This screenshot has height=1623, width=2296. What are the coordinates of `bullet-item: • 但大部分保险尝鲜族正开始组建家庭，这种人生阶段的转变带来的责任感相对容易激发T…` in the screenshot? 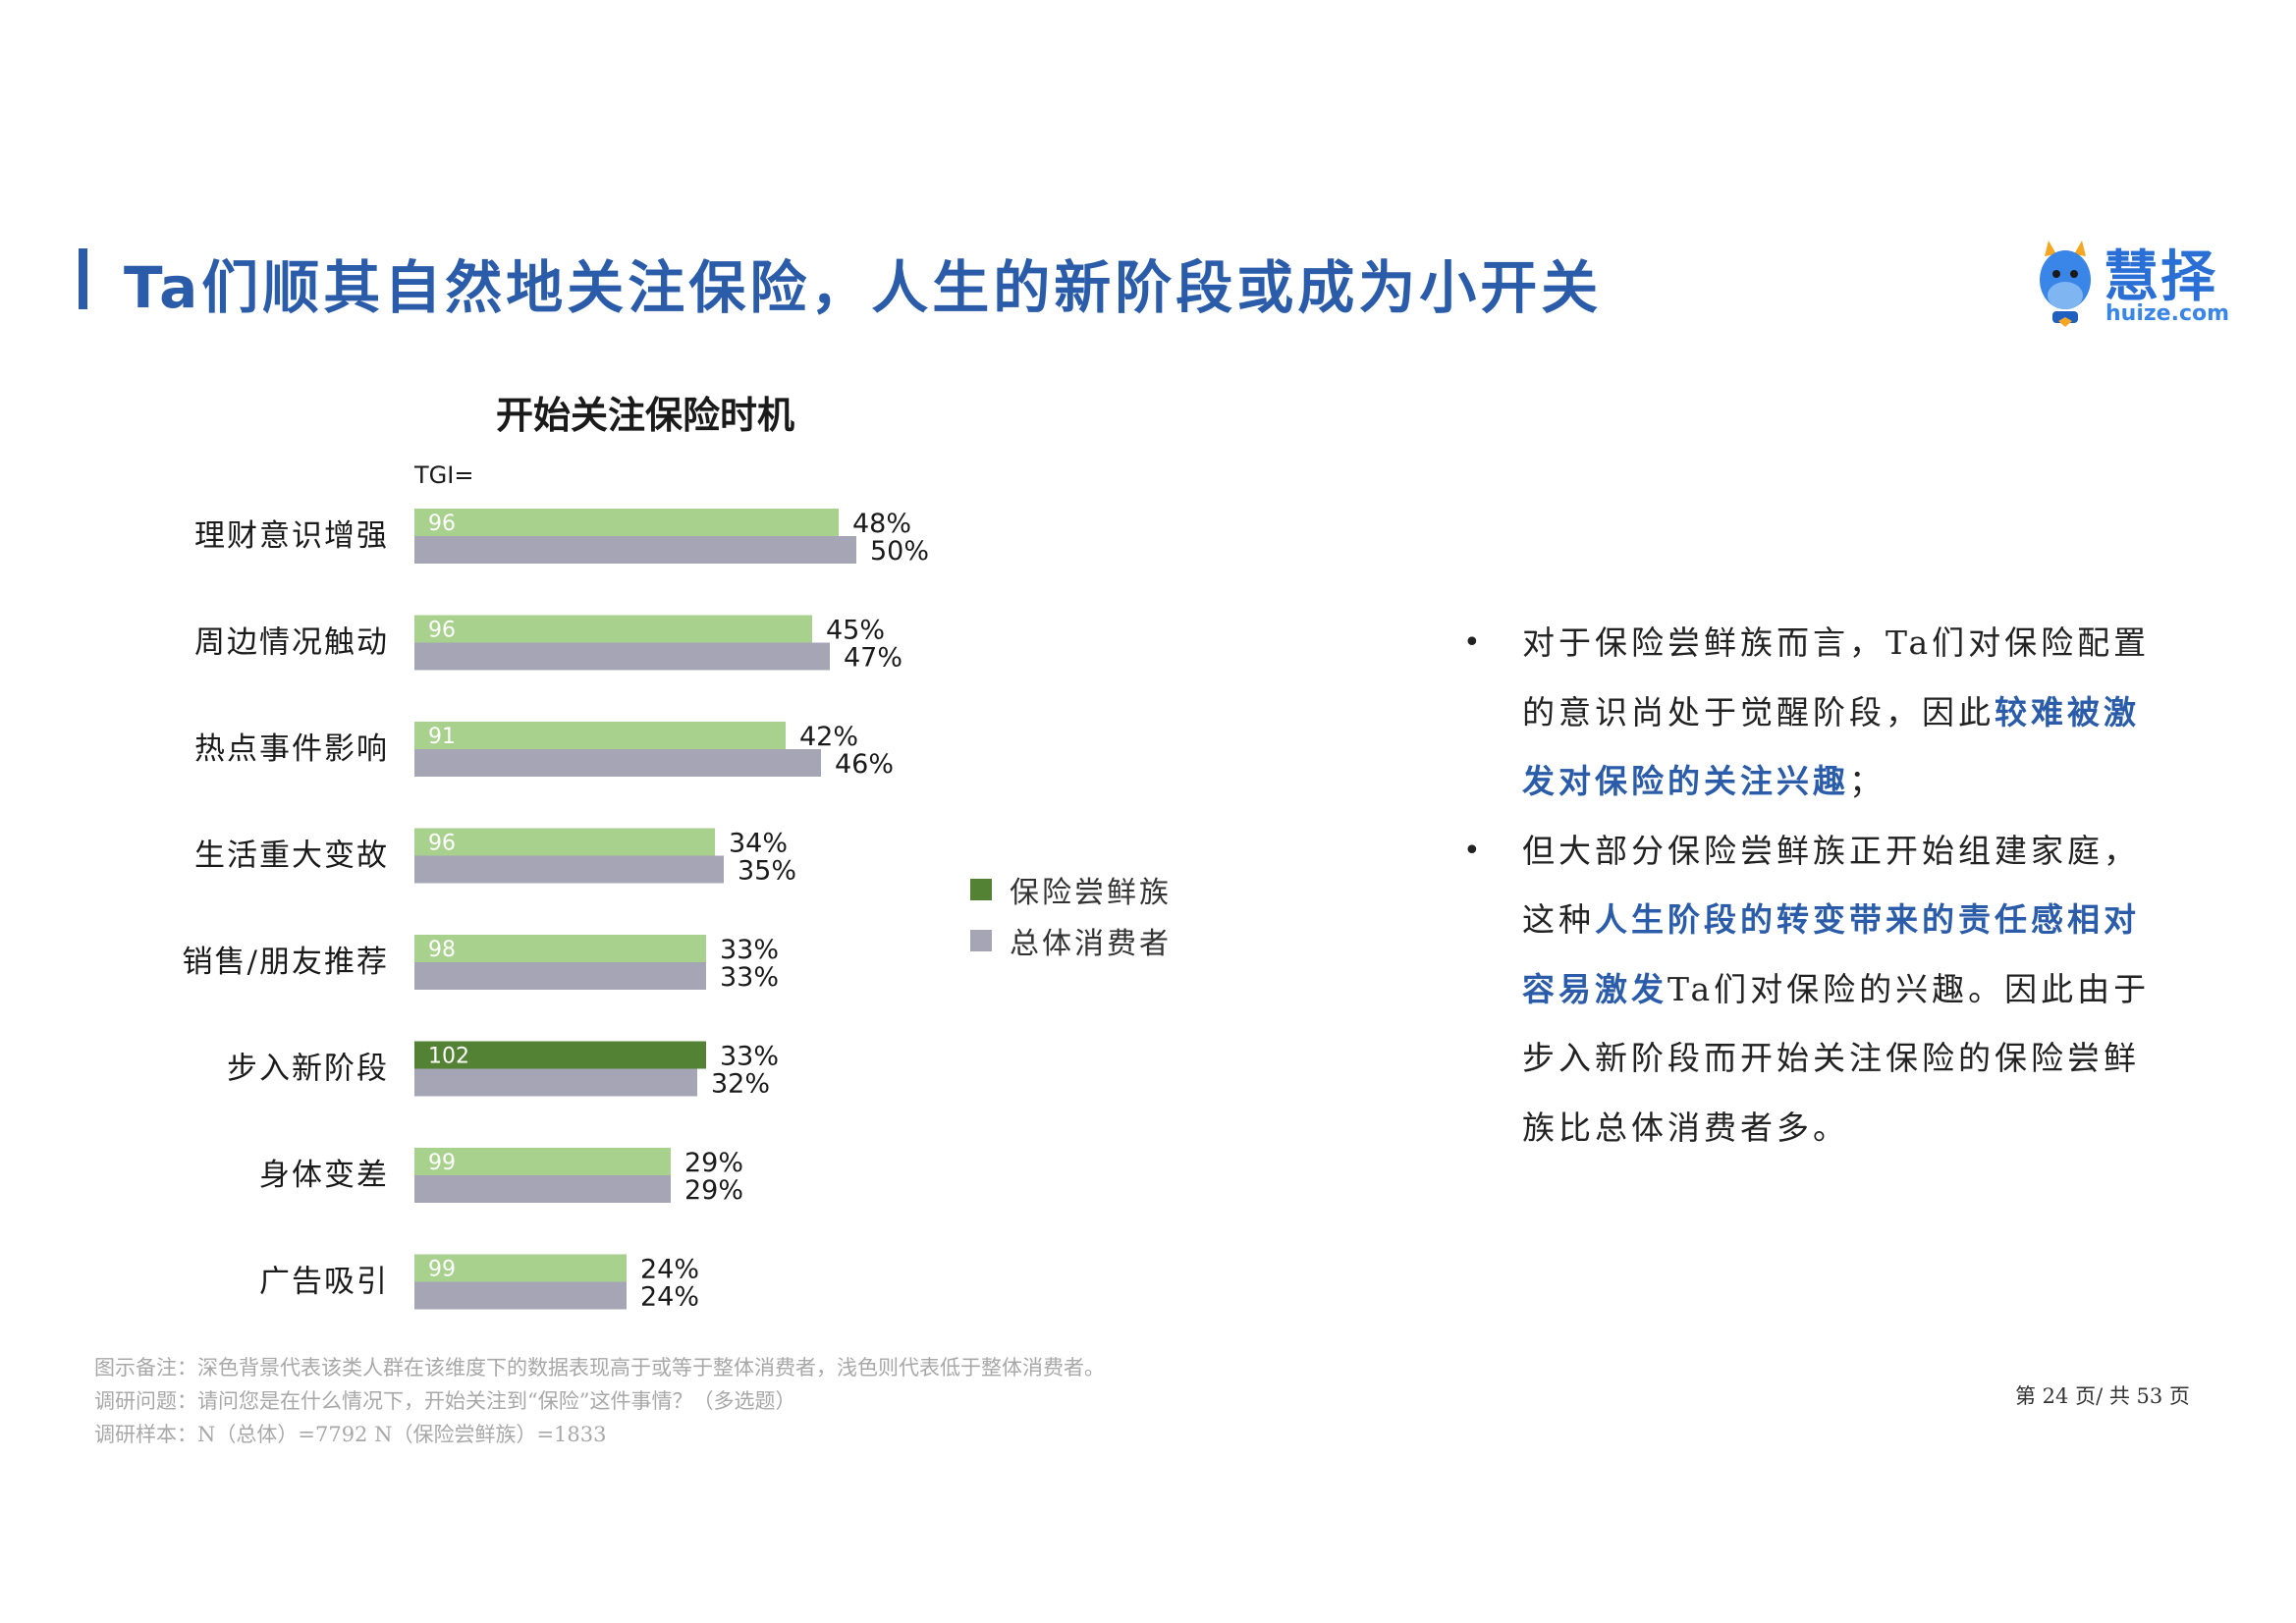 It's located at (1816, 990).